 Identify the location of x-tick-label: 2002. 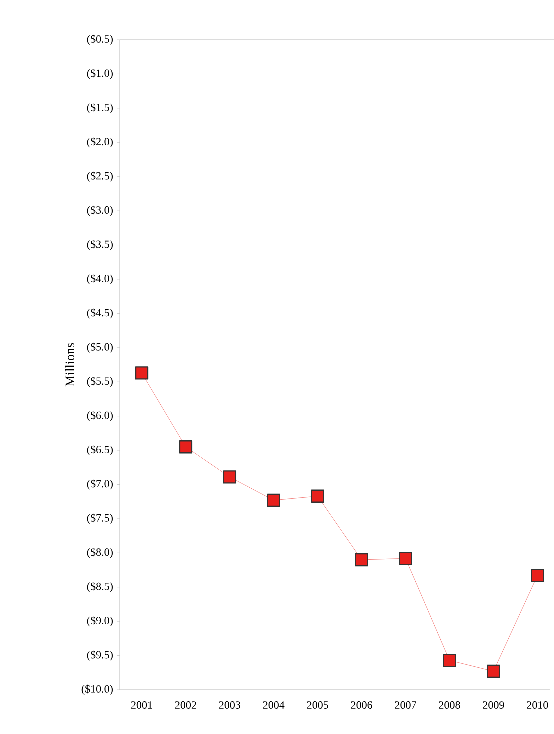
(185, 705).